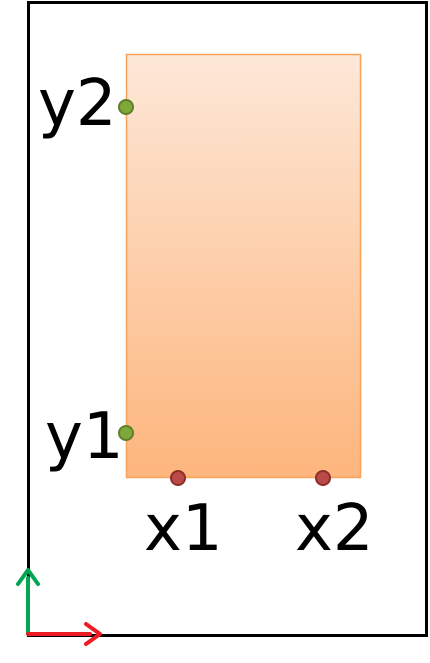  Describe the element at coordinates (93, 634) in the screenshot. I see `x-axis-arrow-head` at that location.